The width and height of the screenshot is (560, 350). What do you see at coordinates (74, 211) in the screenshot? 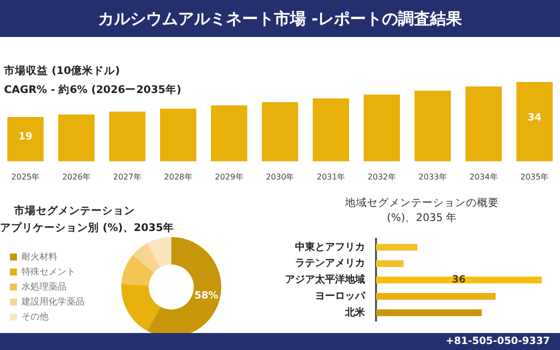
I see `chart-title: 市場セグメンテーション` at bounding box center [74, 211].